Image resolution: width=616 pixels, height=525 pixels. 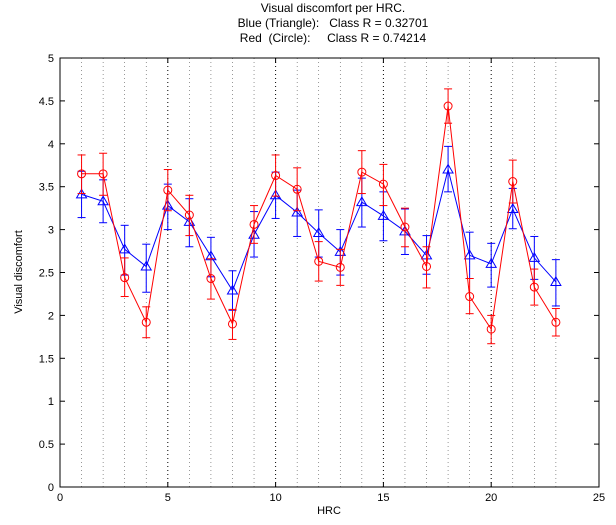 I want to click on x-tick-label: 5, so click(x=168, y=498).